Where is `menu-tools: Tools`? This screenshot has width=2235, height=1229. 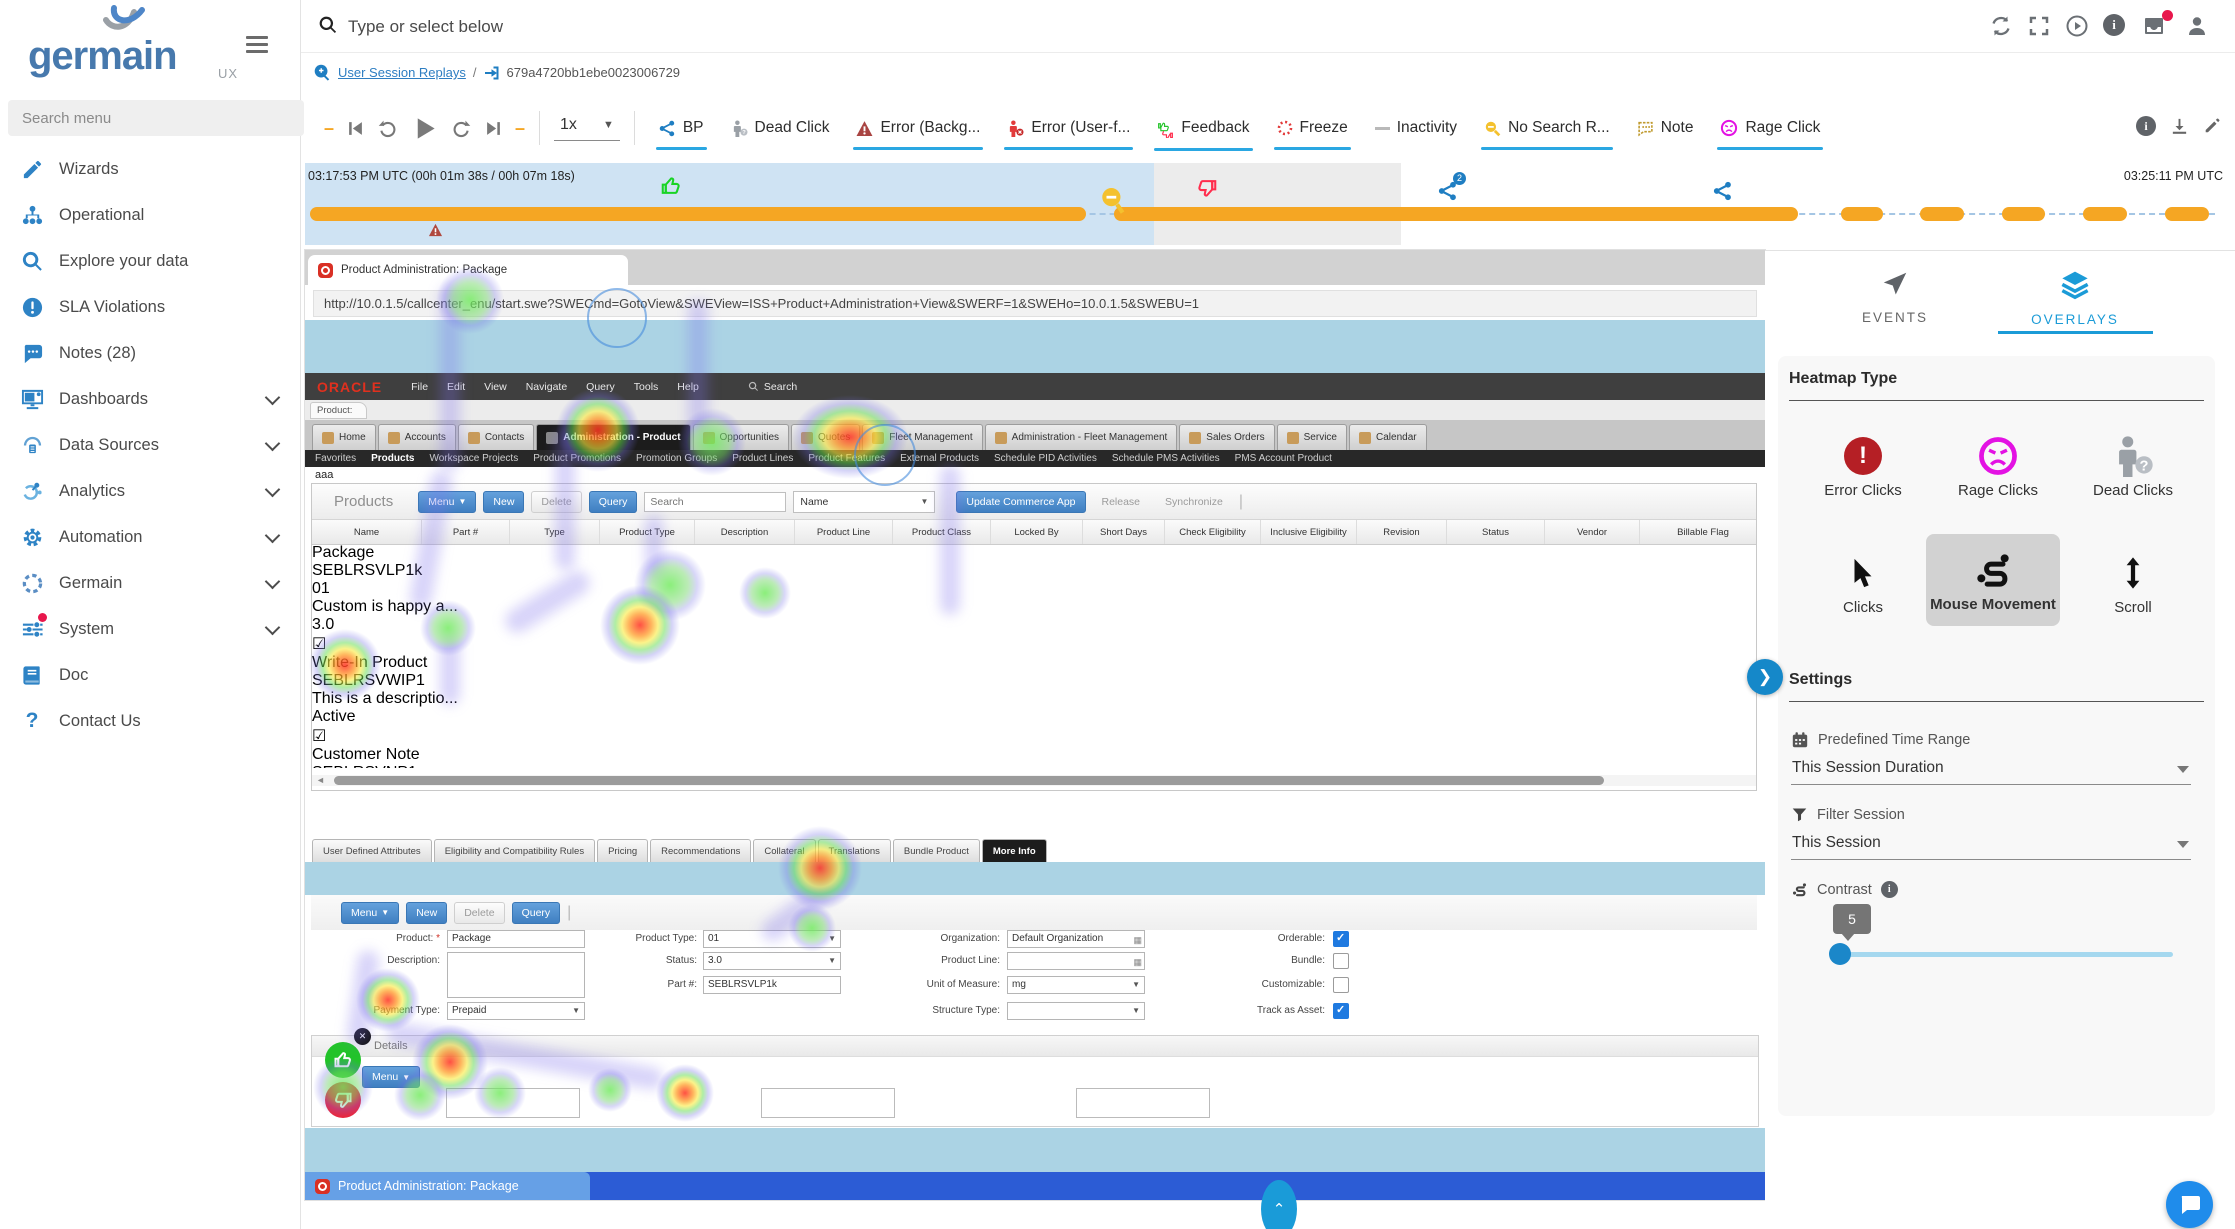
menu-tools: Tools is located at coordinates (646, 386).